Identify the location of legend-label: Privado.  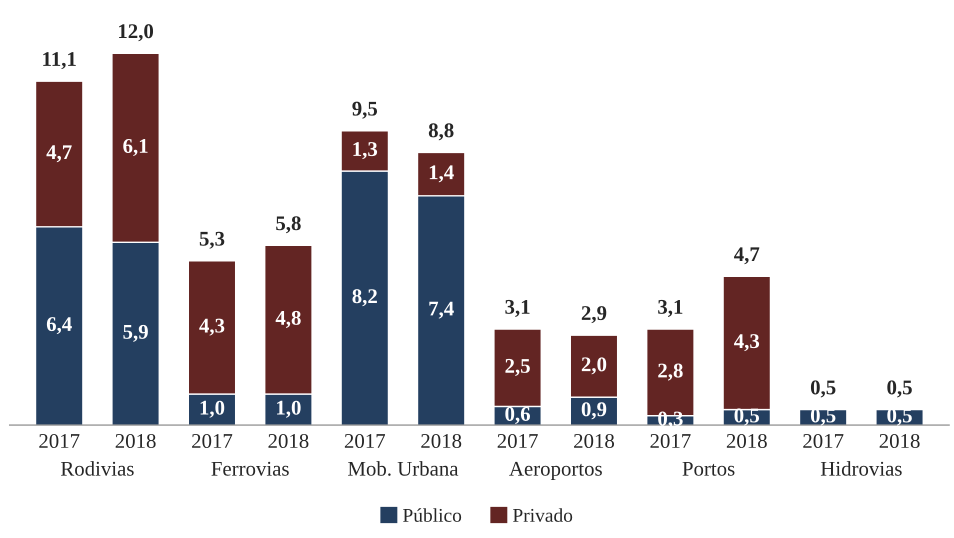
(542, 515).